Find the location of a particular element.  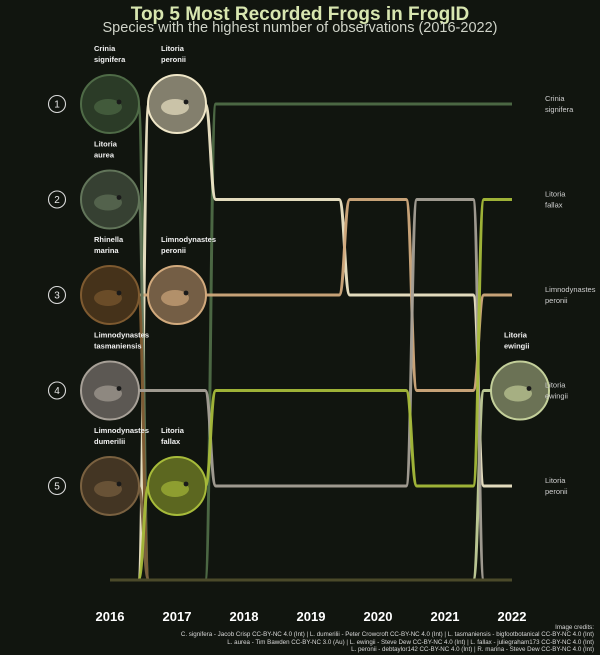

x-tick-label: 2018 is located at coordinates (244, 616).